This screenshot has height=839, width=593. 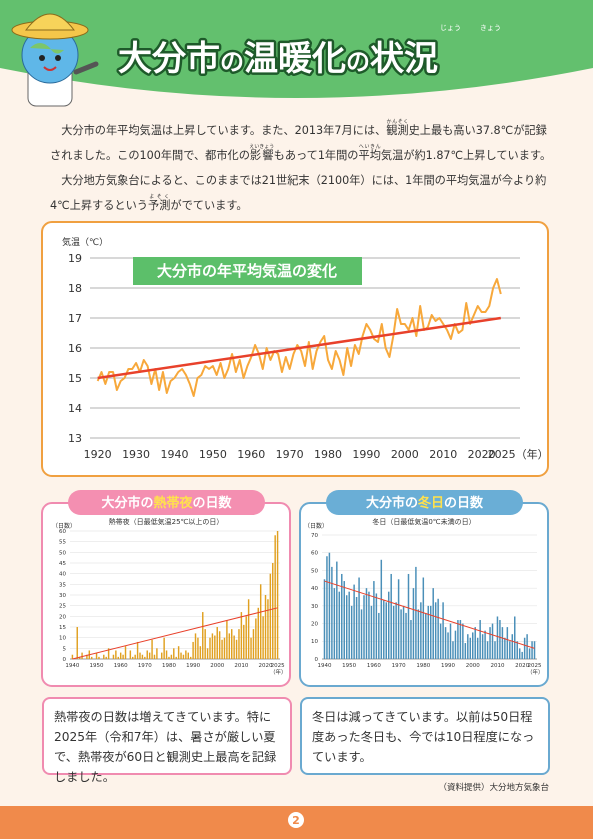 What do you see at coordinates (173, 503) in the screenshot?
I see `title-part: 熱帯夜` at bounding box center [173, 503].